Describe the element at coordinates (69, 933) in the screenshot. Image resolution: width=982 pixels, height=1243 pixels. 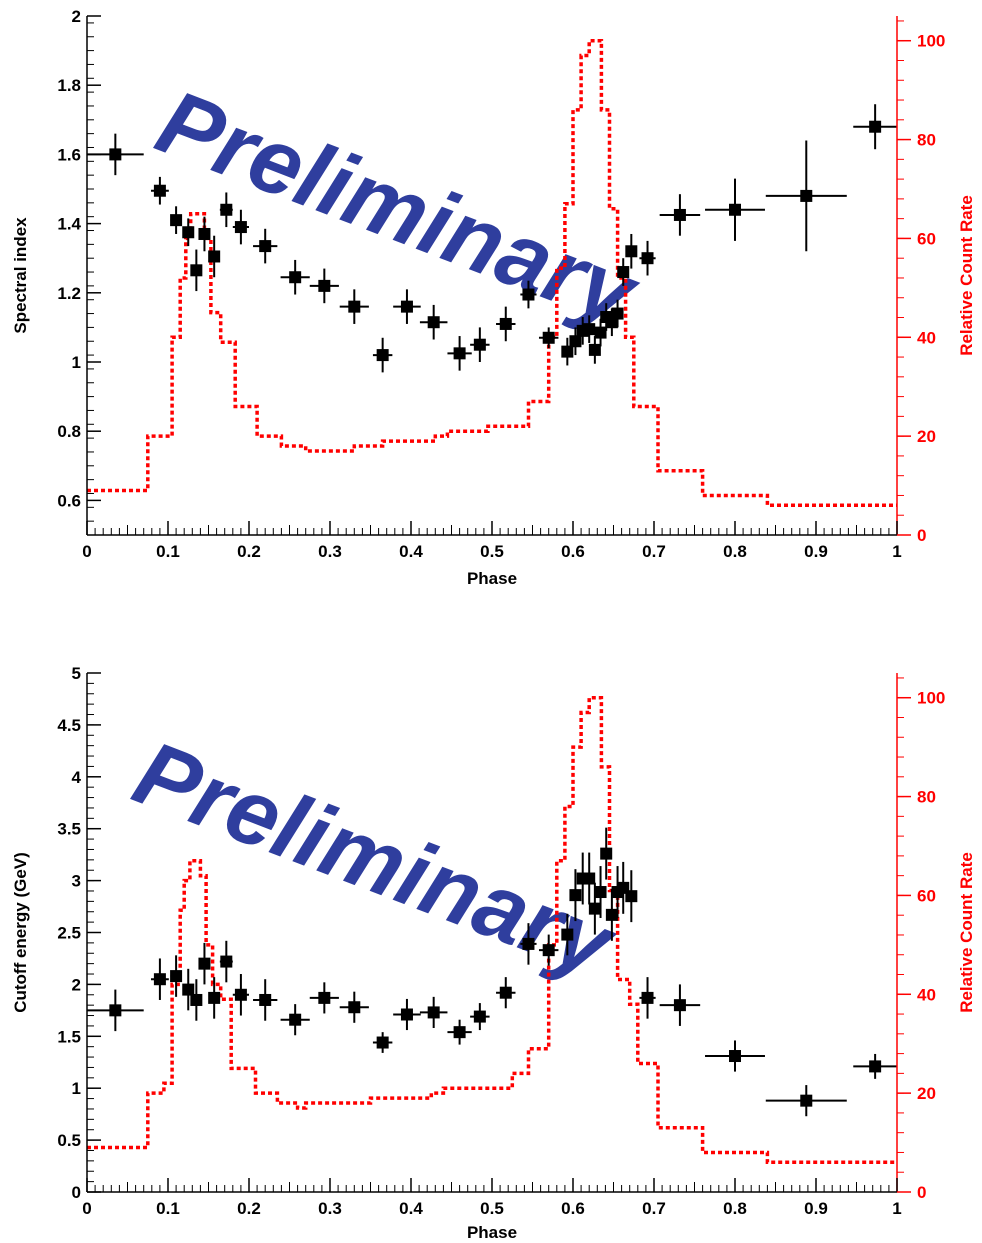
I see `y-tick-label: 2.5` at that location.